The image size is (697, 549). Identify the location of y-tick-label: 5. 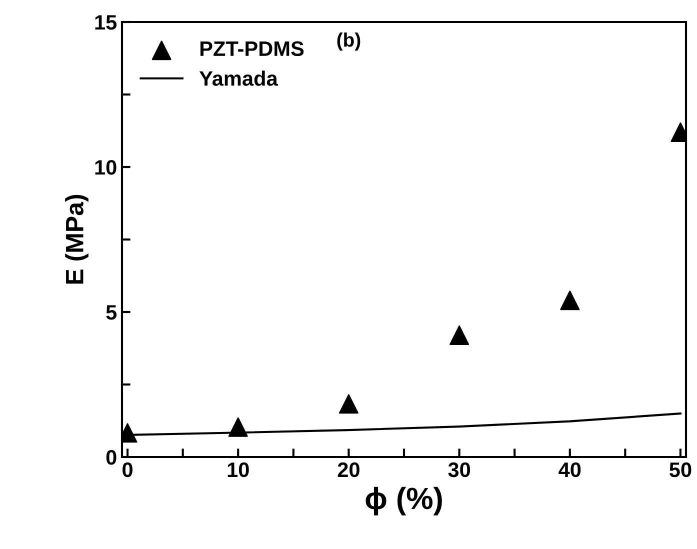
(111, 312).